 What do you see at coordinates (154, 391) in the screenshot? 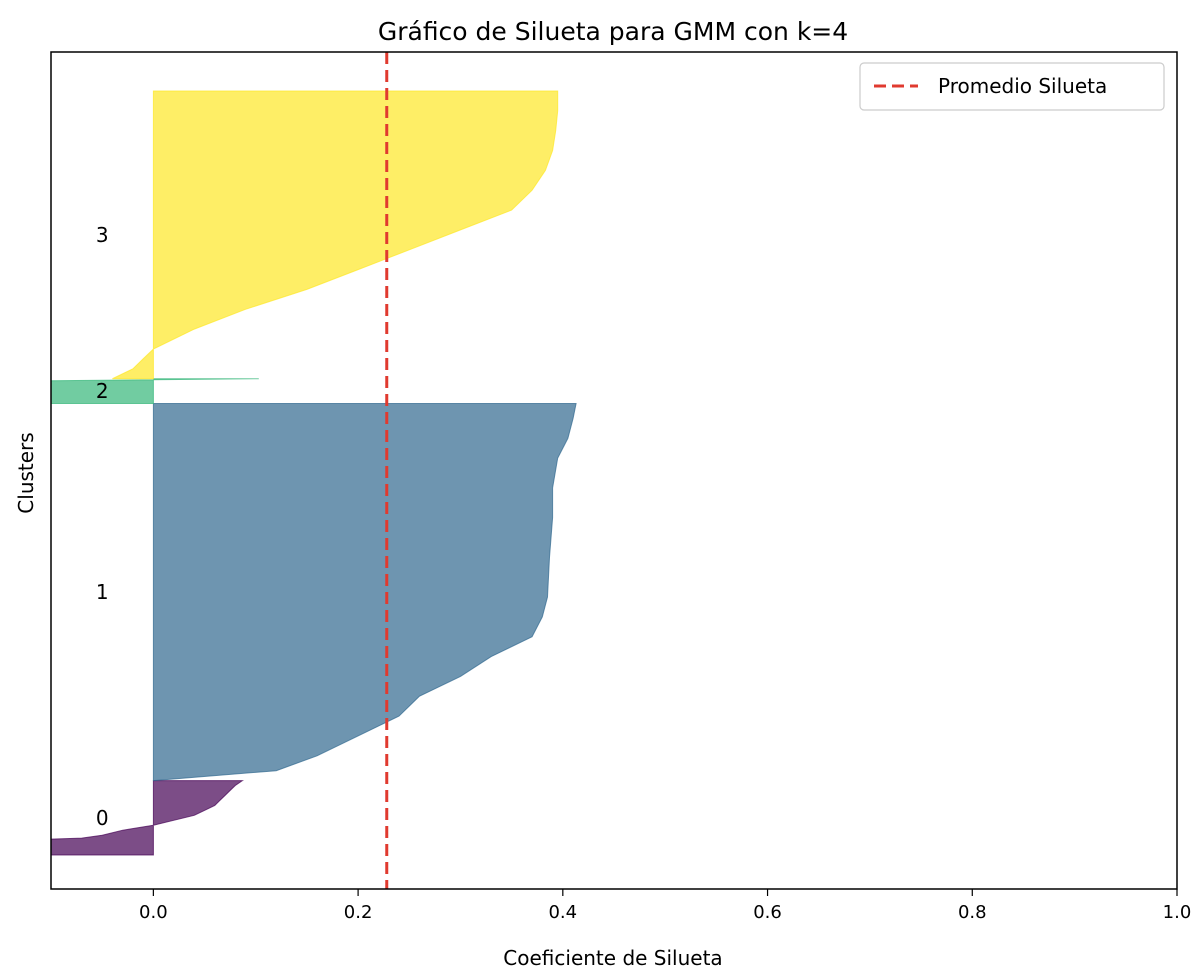
I see `cluster-2-silhouette` at bounding box center [154, 391].